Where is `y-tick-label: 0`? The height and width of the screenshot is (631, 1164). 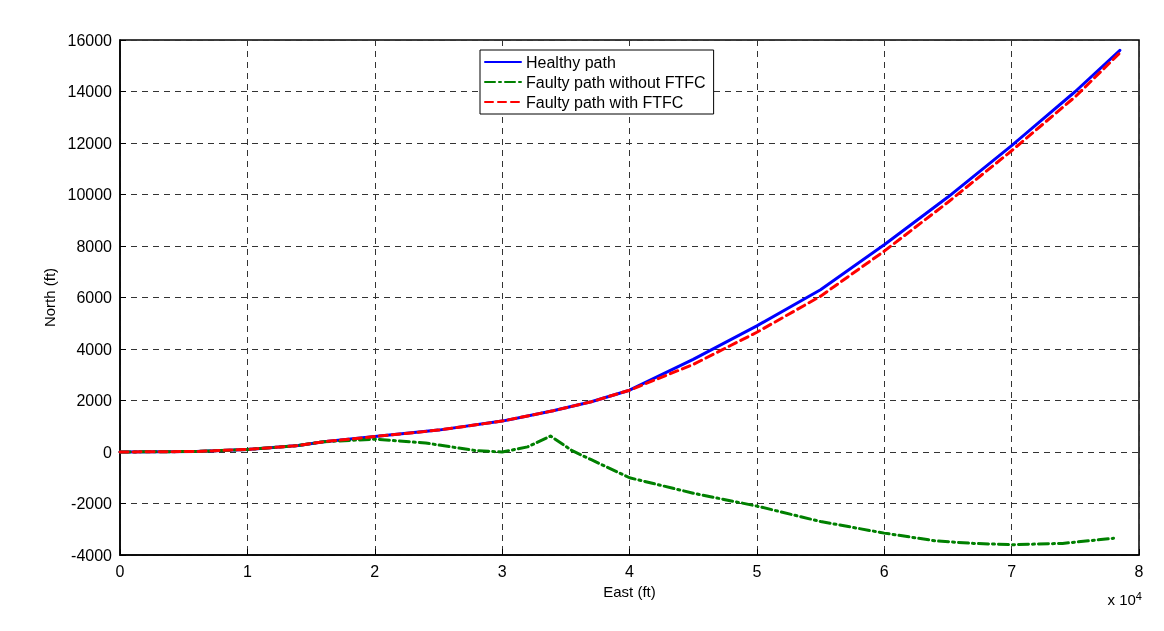 y-tick-label: 0 is located at coordinates (108, 452).